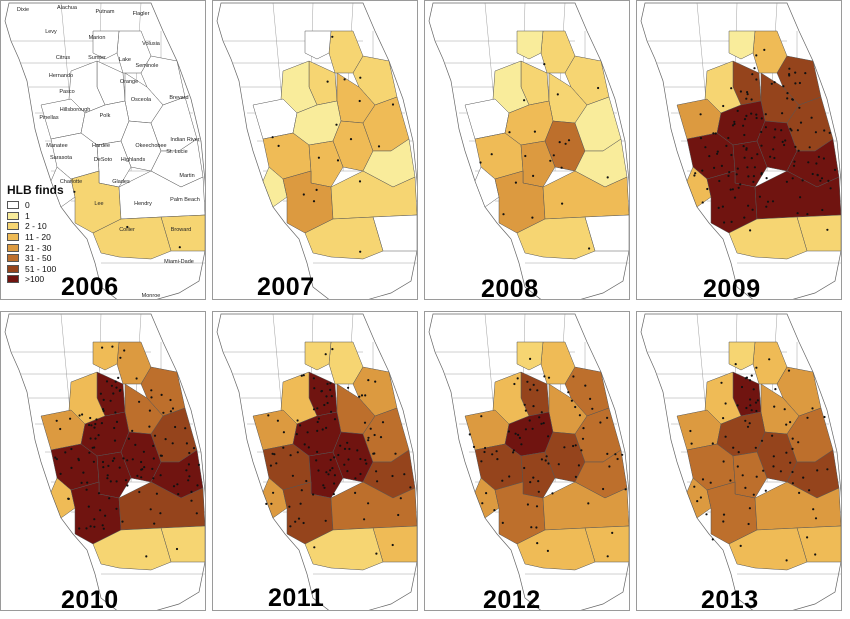  Describe the element at coordinates (61, 158) in the screenshot. I see `county-label: Sarasota` at that location.